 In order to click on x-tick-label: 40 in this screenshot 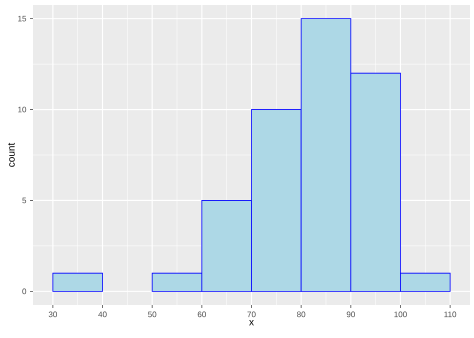, I will do `click(102, 315)`.